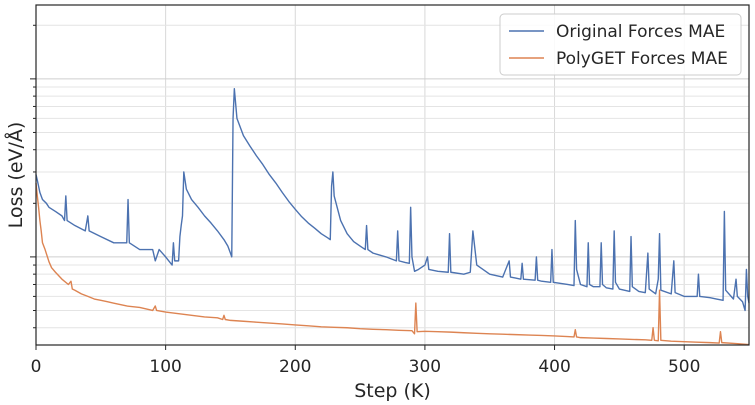 Image resolution: width=755 pixels, height=405 pixels. I want to click on legend: Original Forces MAE PolyGET Forces MAE, so click(620, 44).